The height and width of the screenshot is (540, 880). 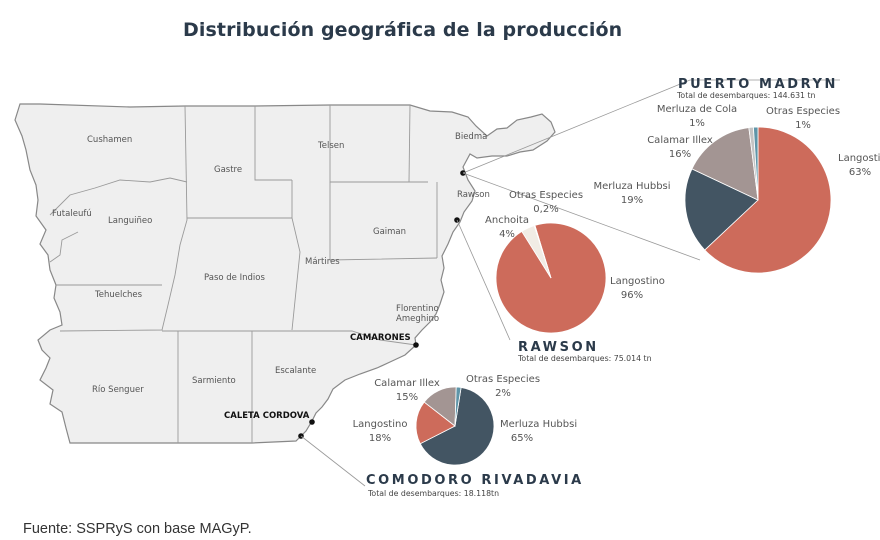 What do you see at coordinates (545, 209) in the screenshot?
I see `slice-value-otras-especies: 0,2%` at bounding box center [545, 209].